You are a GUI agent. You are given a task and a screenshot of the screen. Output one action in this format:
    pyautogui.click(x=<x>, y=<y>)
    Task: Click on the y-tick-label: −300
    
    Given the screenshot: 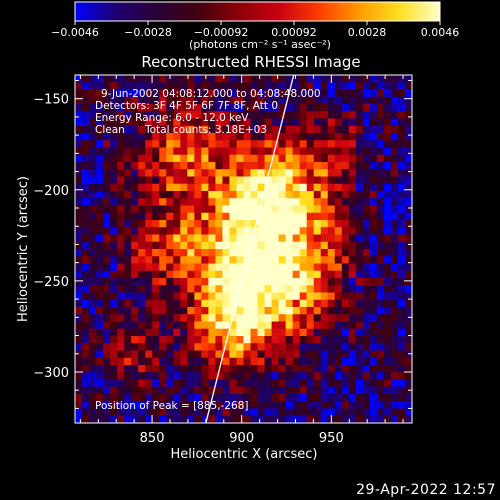 What is the action you would take?
    pyautogui.click(x=51, y=373)
    